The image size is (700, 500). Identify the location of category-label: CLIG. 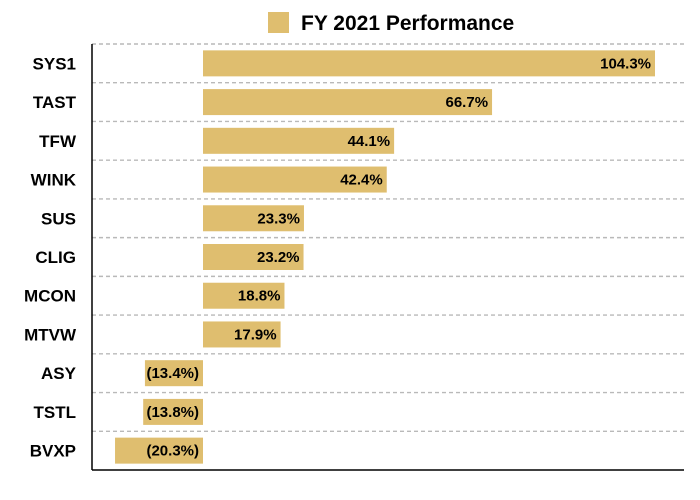
(55, 257).